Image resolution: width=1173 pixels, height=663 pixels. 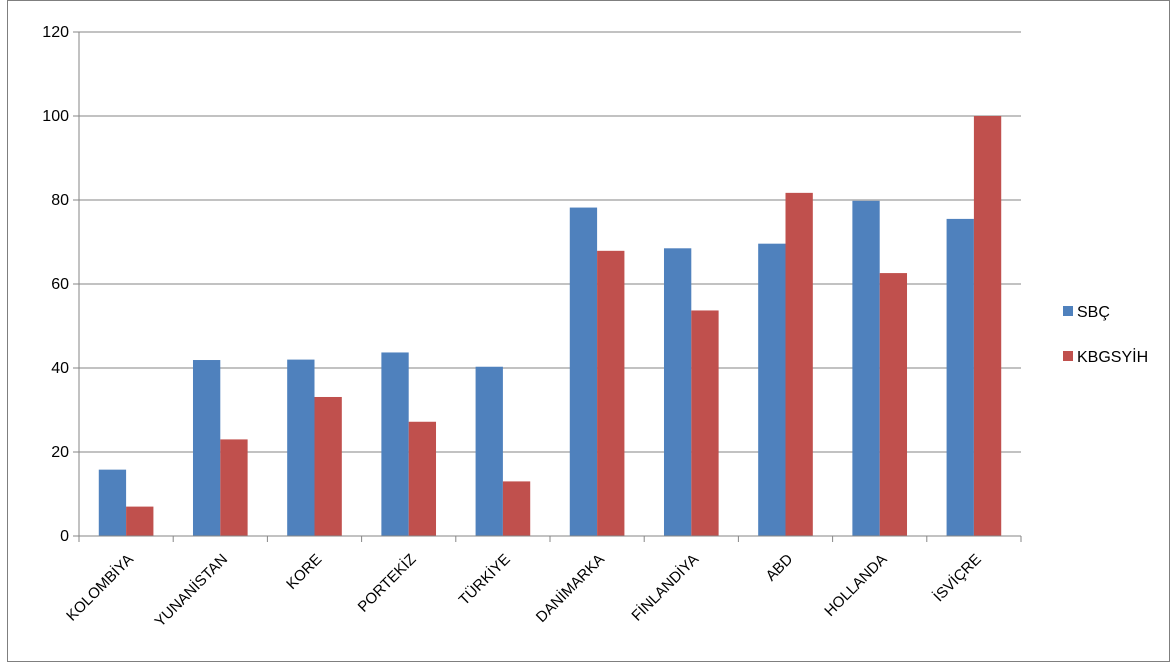 What do you see at coordinates (60, 368) in the screenshot?
I see `y-tick-label: 40` at bounding box center [60, 368].